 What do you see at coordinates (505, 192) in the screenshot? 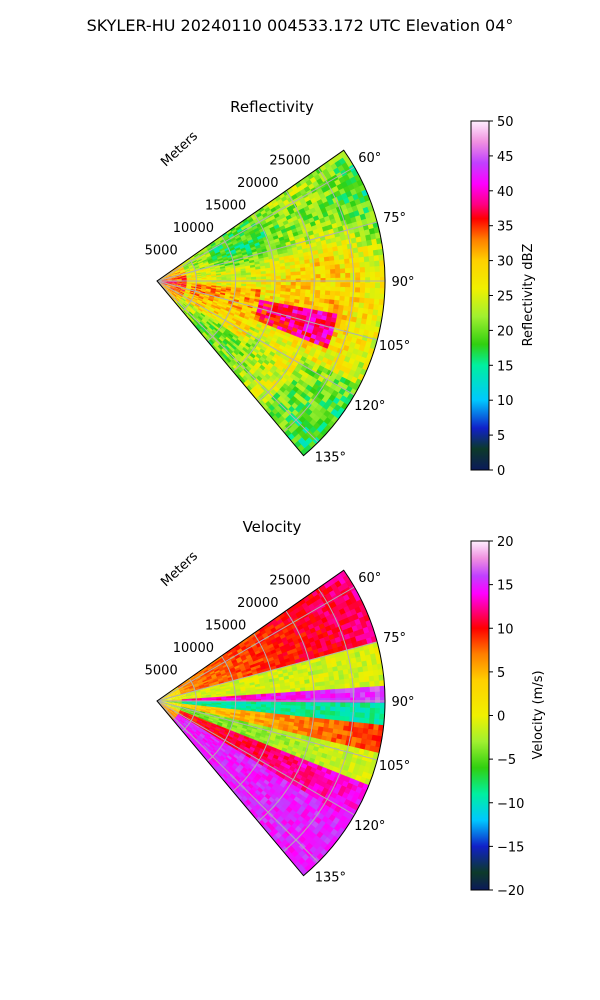
I see `colorbar-tick-label: 40` at bounding box center [505, 192].